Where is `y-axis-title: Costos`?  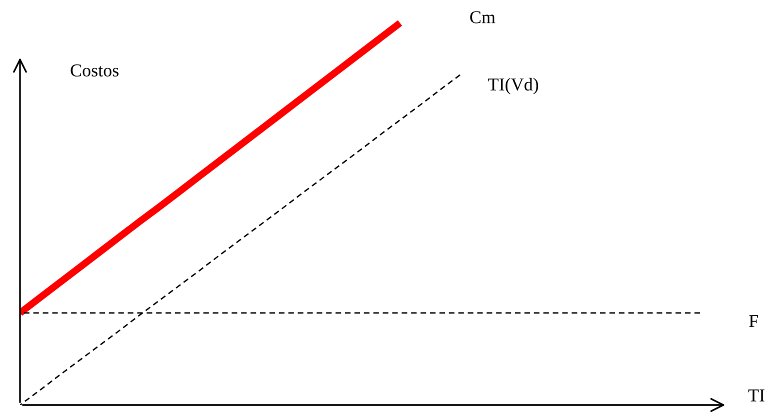
y-axis-title: Costos is located at coordinates (94, 70).